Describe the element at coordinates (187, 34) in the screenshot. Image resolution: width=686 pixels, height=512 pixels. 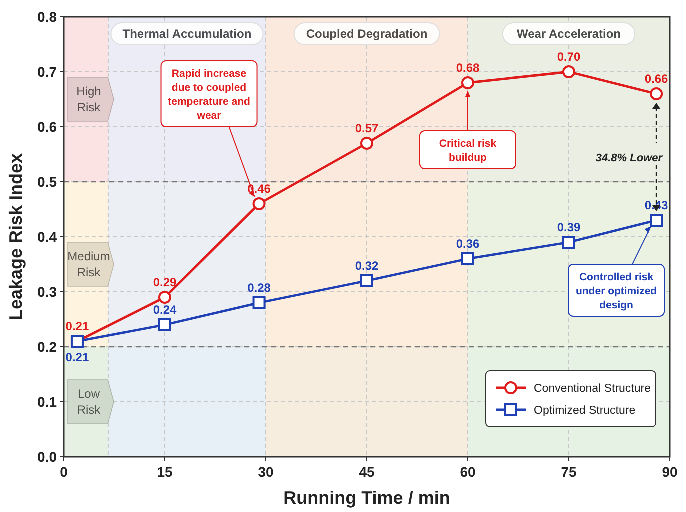
I see `band-label: Thermal Accumulation` at that location.